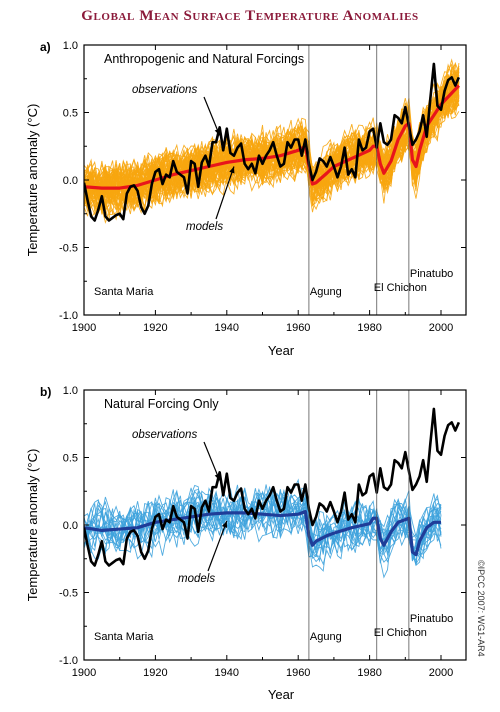 The height and width of the screenshot is (712, 500). I want to click on panel-subtitle: Natural Forcing Only, so click(161, 404).